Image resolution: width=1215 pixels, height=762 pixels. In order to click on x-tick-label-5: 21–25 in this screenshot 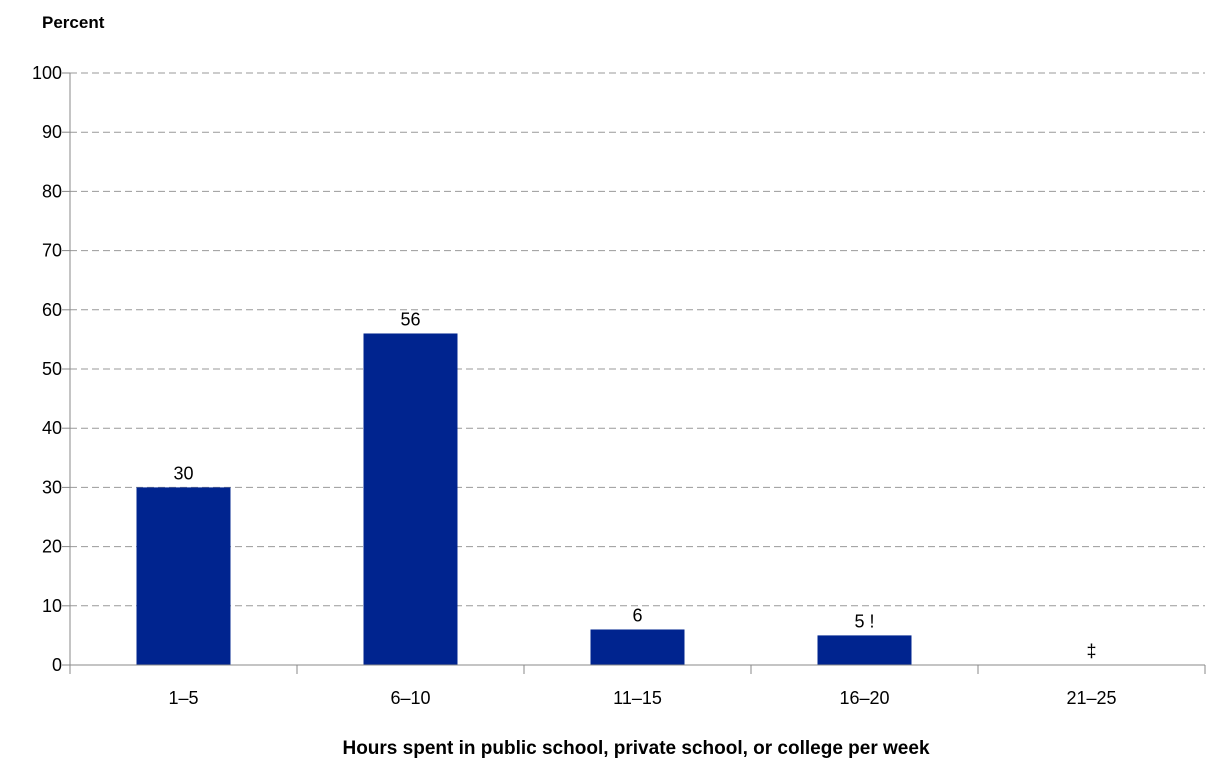, I will do `click(1091, 698)`.